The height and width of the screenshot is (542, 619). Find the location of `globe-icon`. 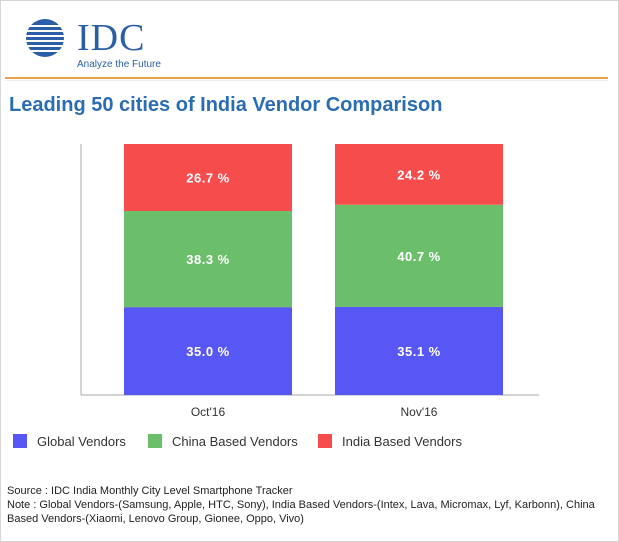

globe-icon is located at coordinates (47, 38).